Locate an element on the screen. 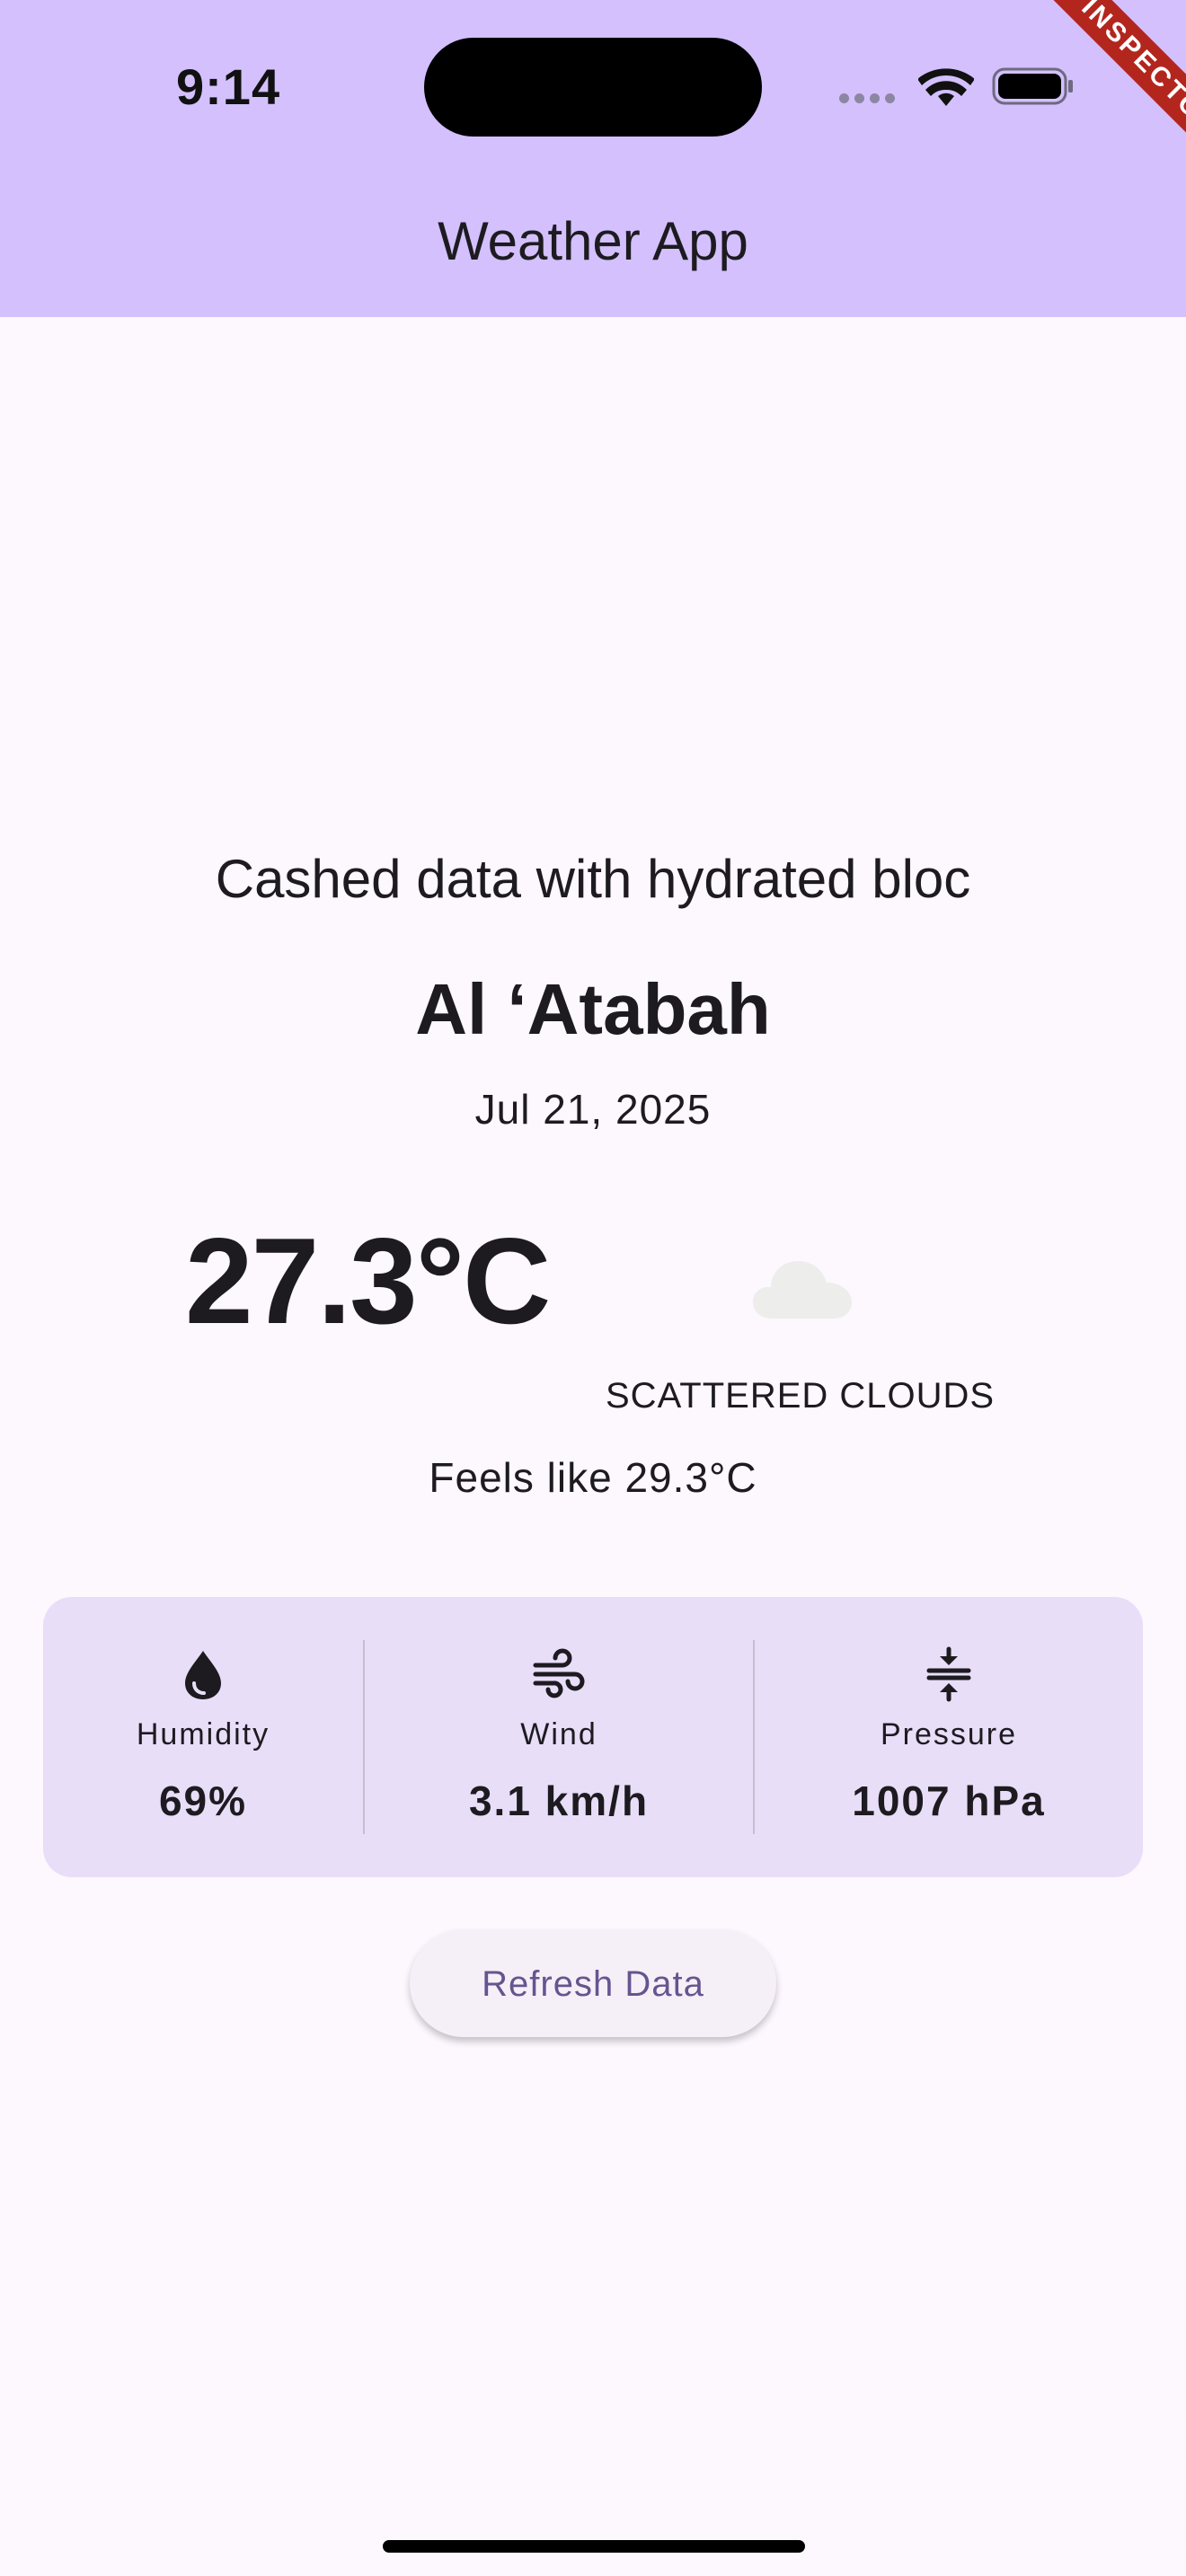  cache-subtitle: Cashed data with hydrated bloc is located at coordinates (593, 879).